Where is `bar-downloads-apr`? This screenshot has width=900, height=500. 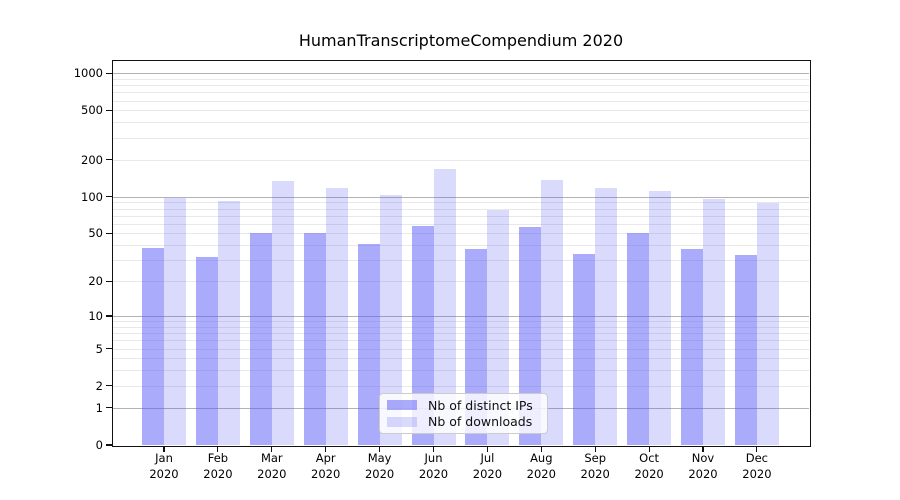
bar-downloads-apr is located at coordinates (336, 316).